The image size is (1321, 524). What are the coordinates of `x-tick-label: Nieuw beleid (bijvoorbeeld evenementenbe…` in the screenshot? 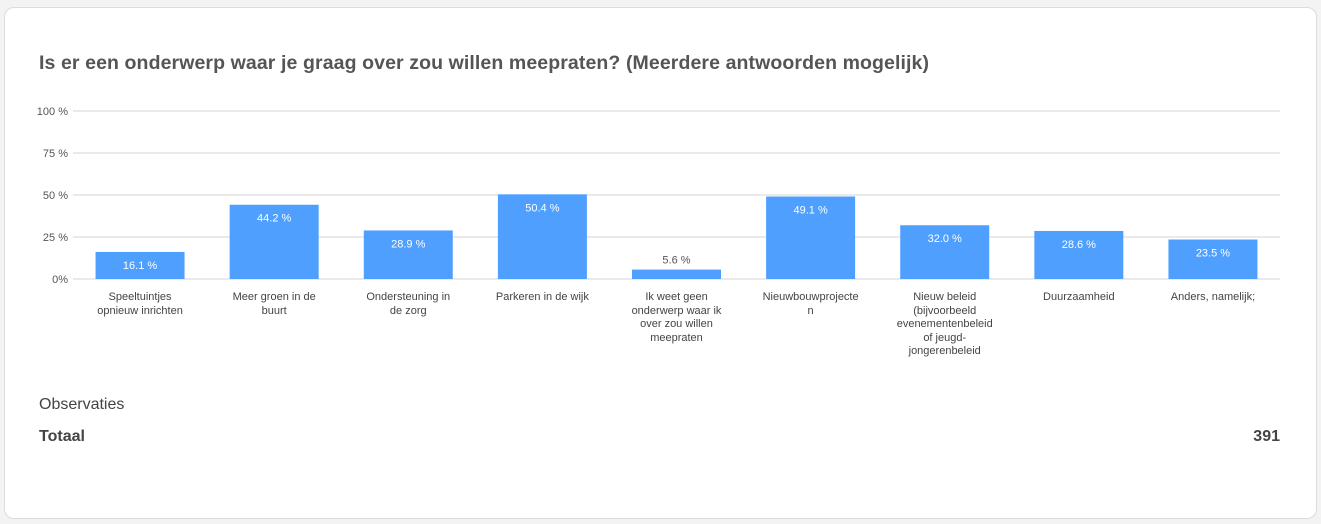 It's located at (944, 324).